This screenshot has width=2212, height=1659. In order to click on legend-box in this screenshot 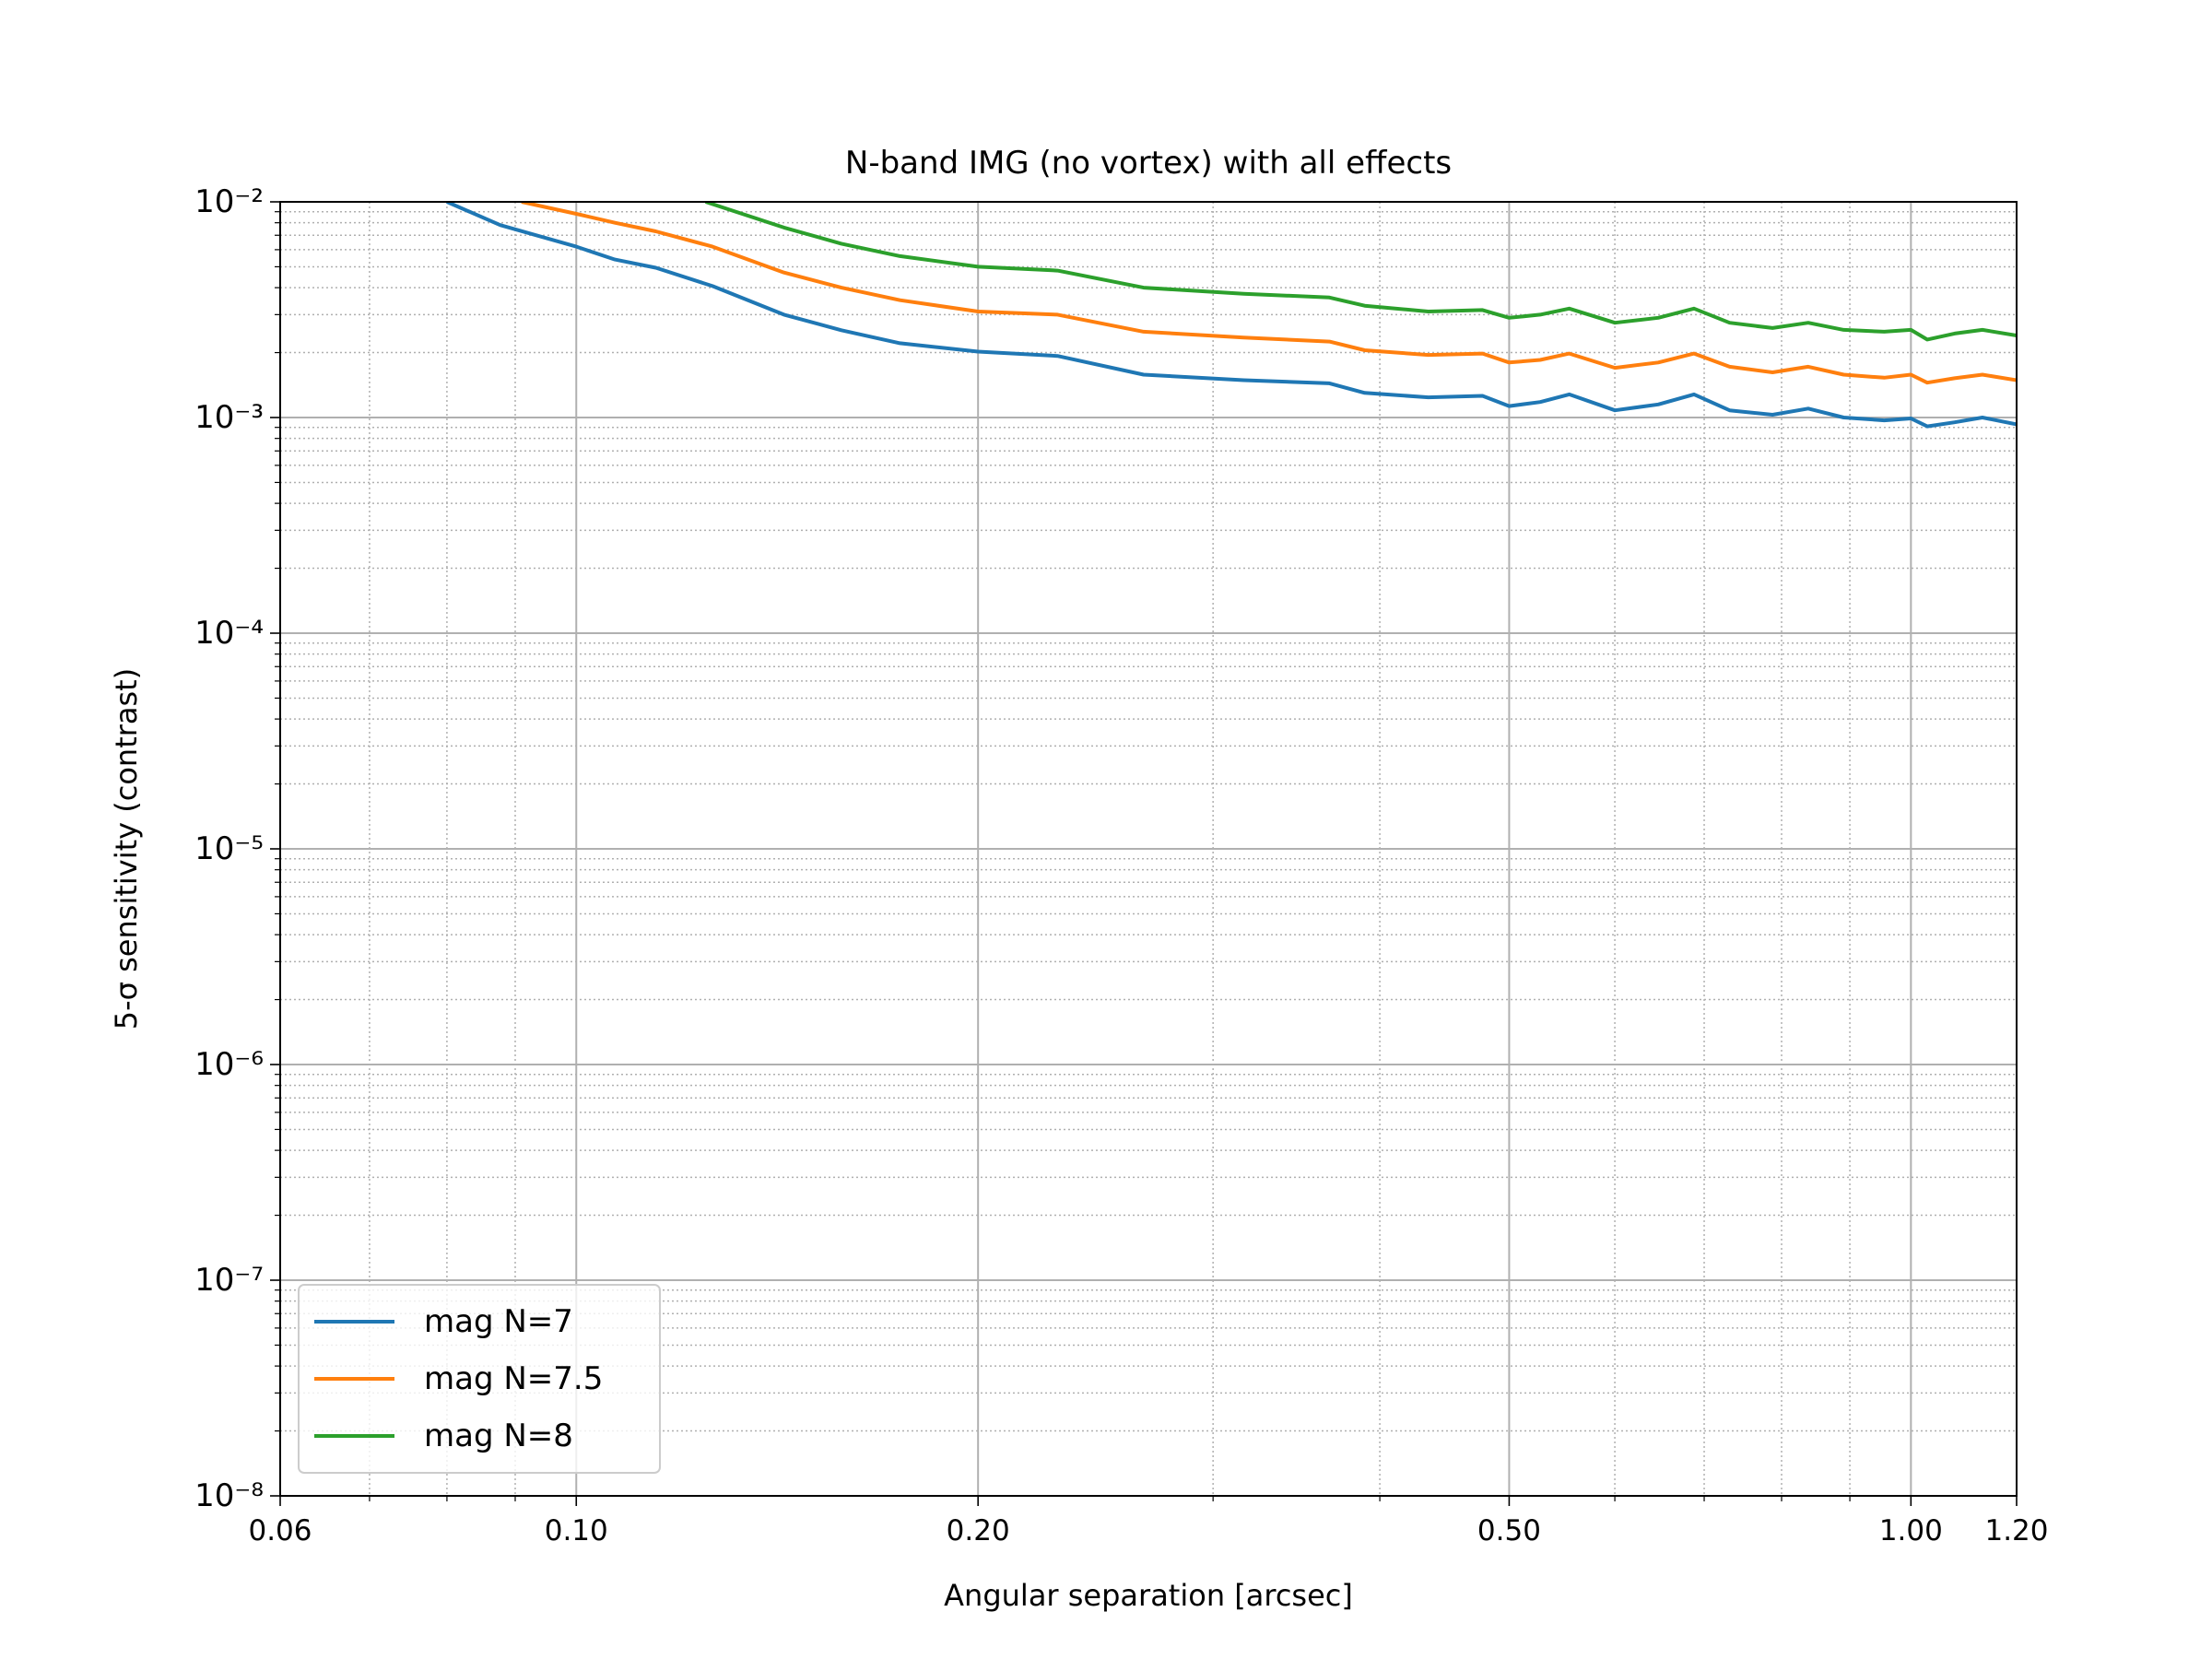, I will do `click(479, 1379)`.